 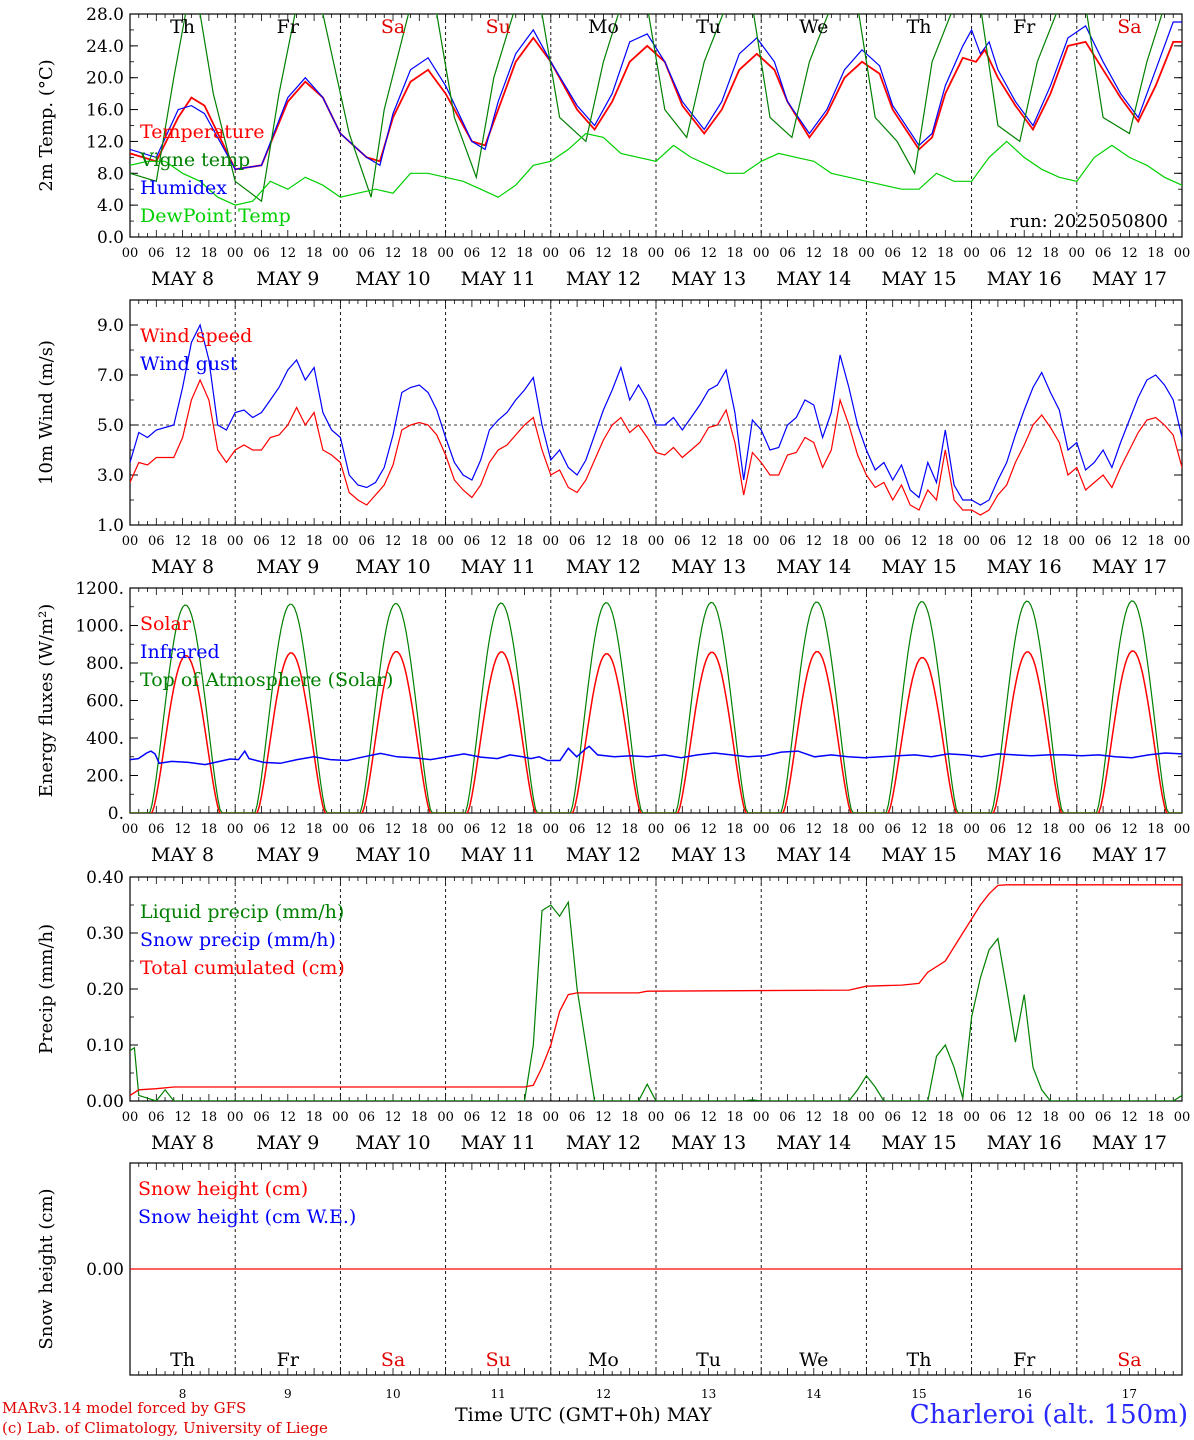 What do you see at coordinates (583, 1415) in the screenshot?
I see `x-axis-title: Time UTC (GMT+0h) MAY` at bounding box center [583, 1415].